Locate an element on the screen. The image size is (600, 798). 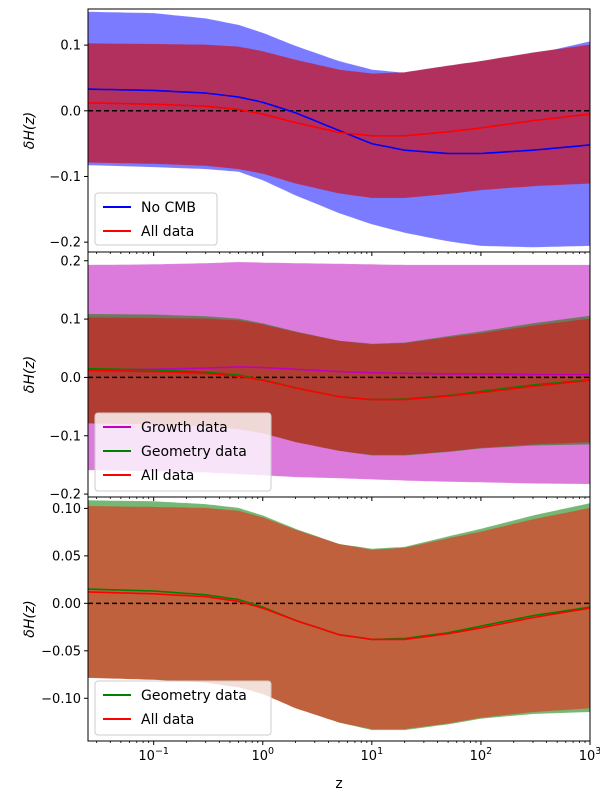
ytick-label: 0.00 is located at coordinates (66, 604).